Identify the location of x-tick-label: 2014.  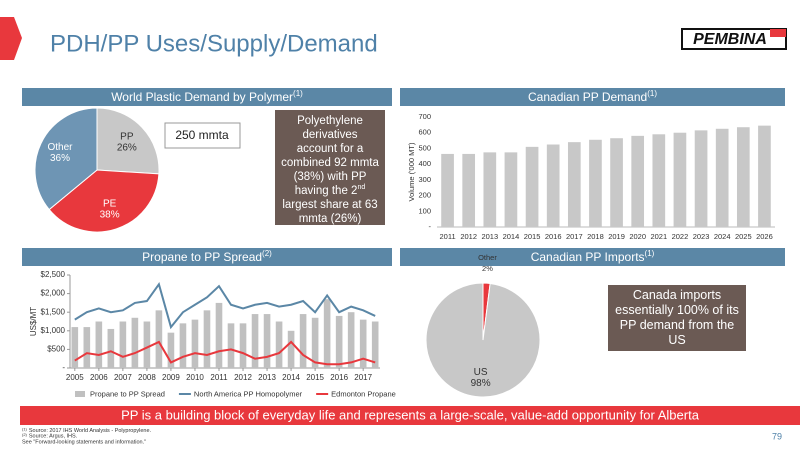
(291, 377).